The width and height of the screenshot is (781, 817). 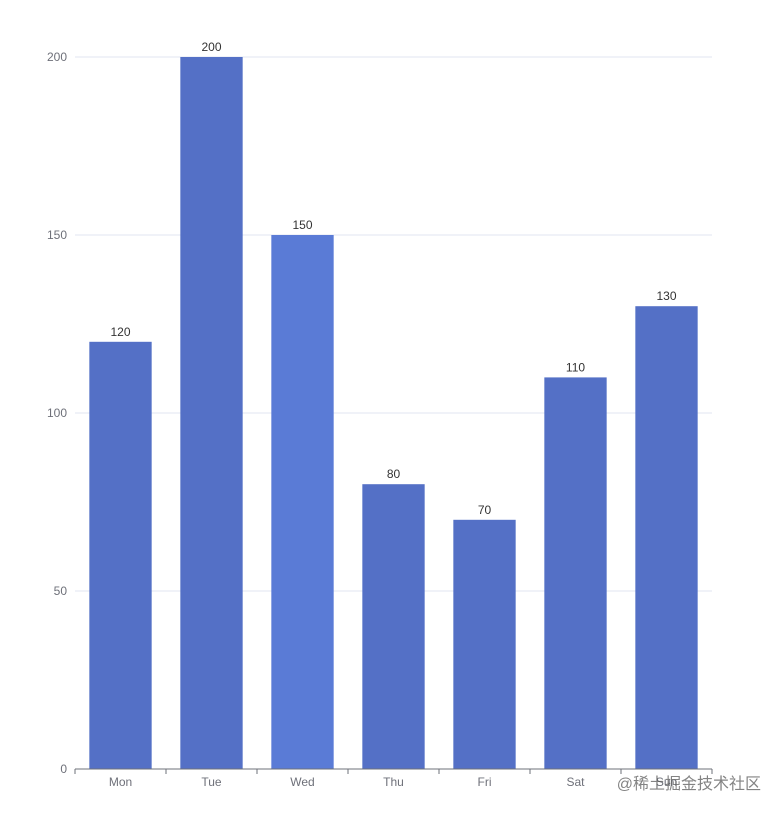 What do you see at coordinates (575, 367) in the screenshot?
I see `data-label: 110` at bounding box center [575, 367].